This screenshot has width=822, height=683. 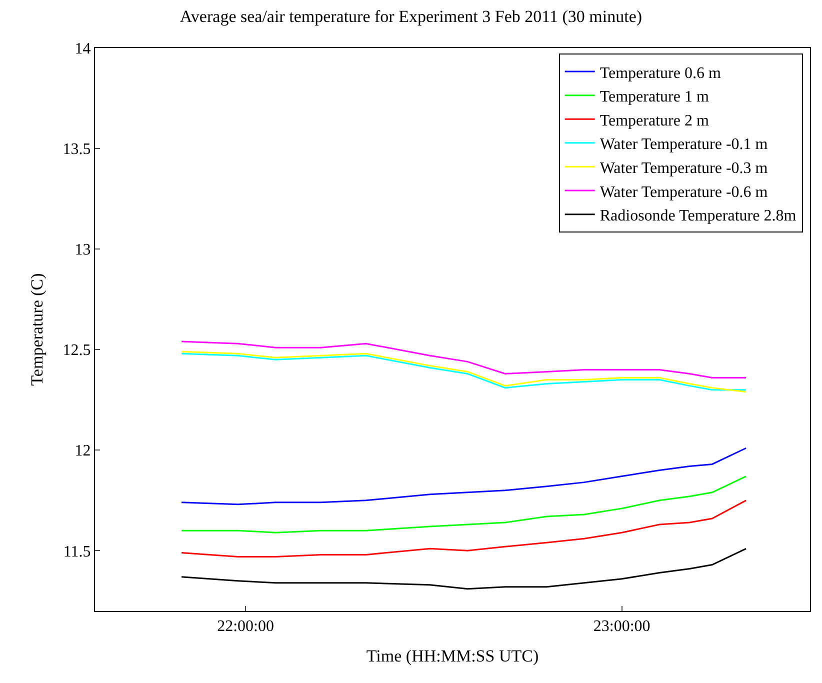 What do you see at coordinates (661, 73) in the screenshot?
I see `legend-label: Temperature 0.6 m` at bounding box center [661, 73].